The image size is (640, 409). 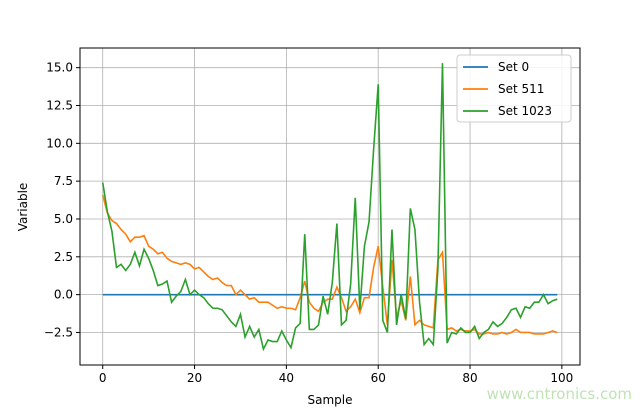 What do you see at coordinates (63, 257) in the screenshot?
I see `y-tick-label: 2.5` at bounding box center [63, 257].